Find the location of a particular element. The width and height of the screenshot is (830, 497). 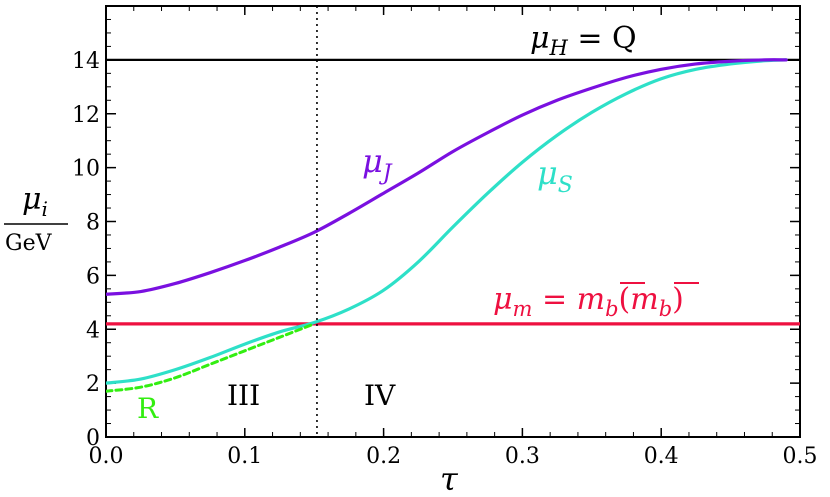

y-axis-label: μi GeV is located at coordinates (36, 219).